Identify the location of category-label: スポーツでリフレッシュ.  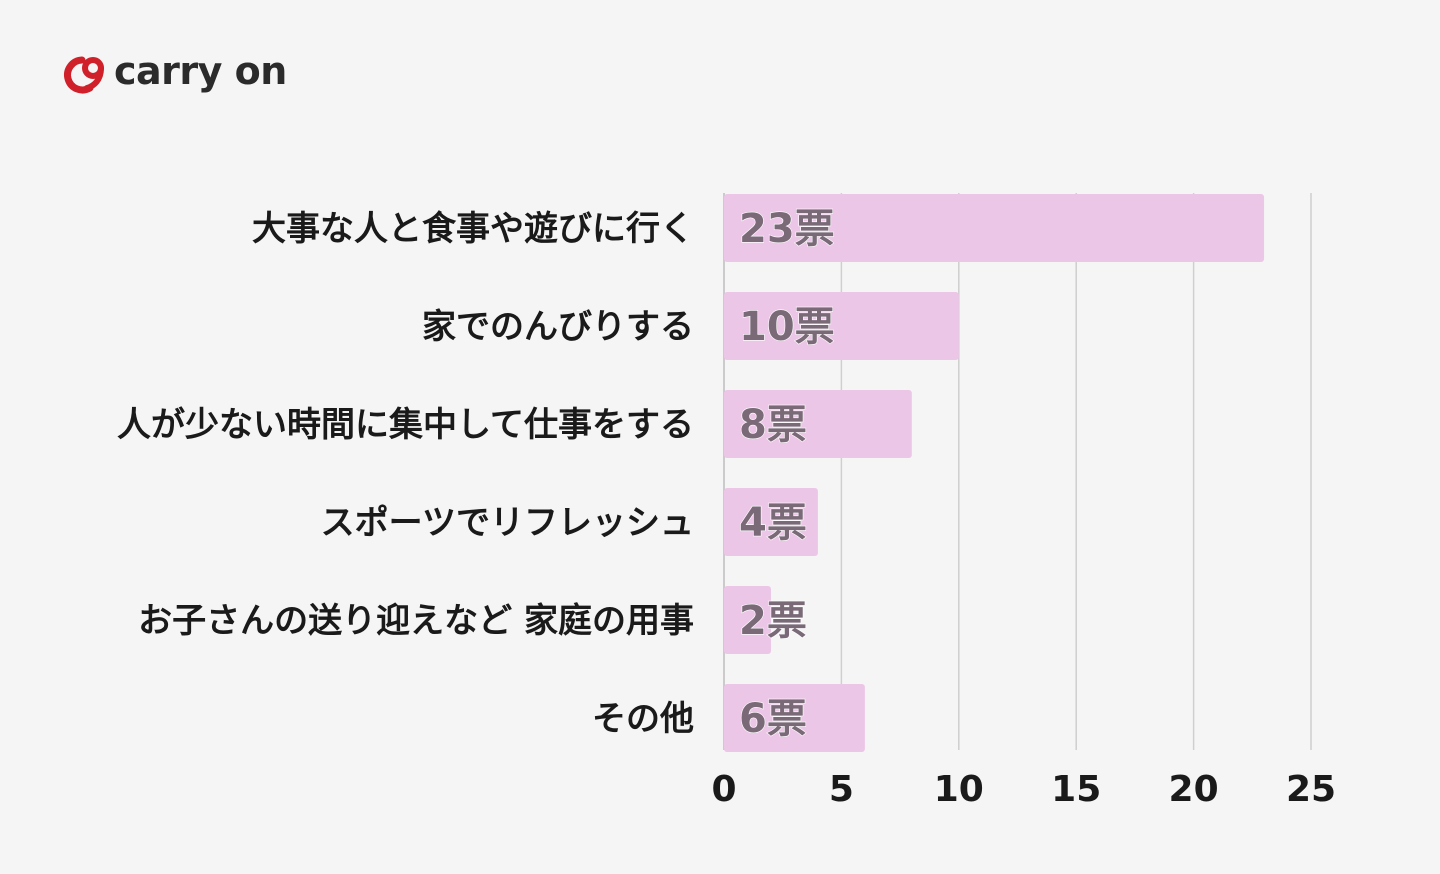
(507, 523).